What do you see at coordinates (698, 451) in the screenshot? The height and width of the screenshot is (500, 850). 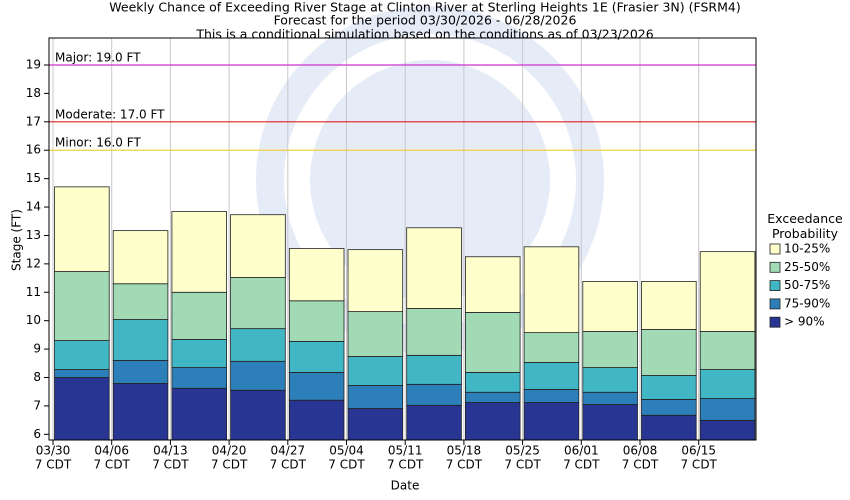 I see `x-tick-label: 06/15` at bounding box center [698, 451].